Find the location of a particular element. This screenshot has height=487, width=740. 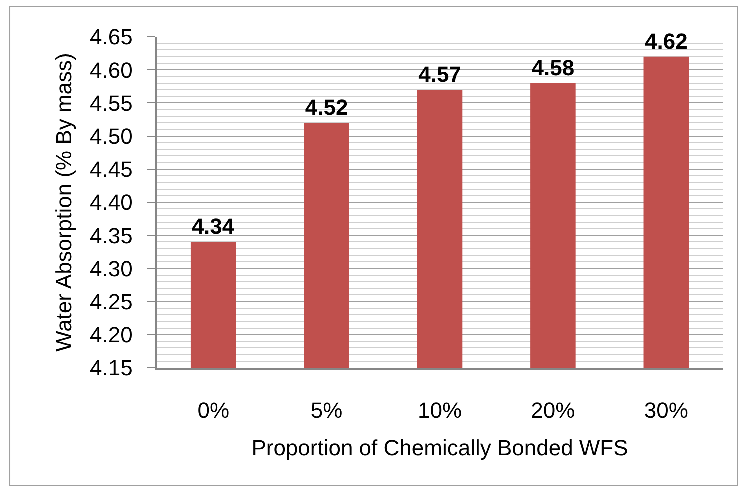

y-tick-label: 4.55 is located at coordinates (111, 103).